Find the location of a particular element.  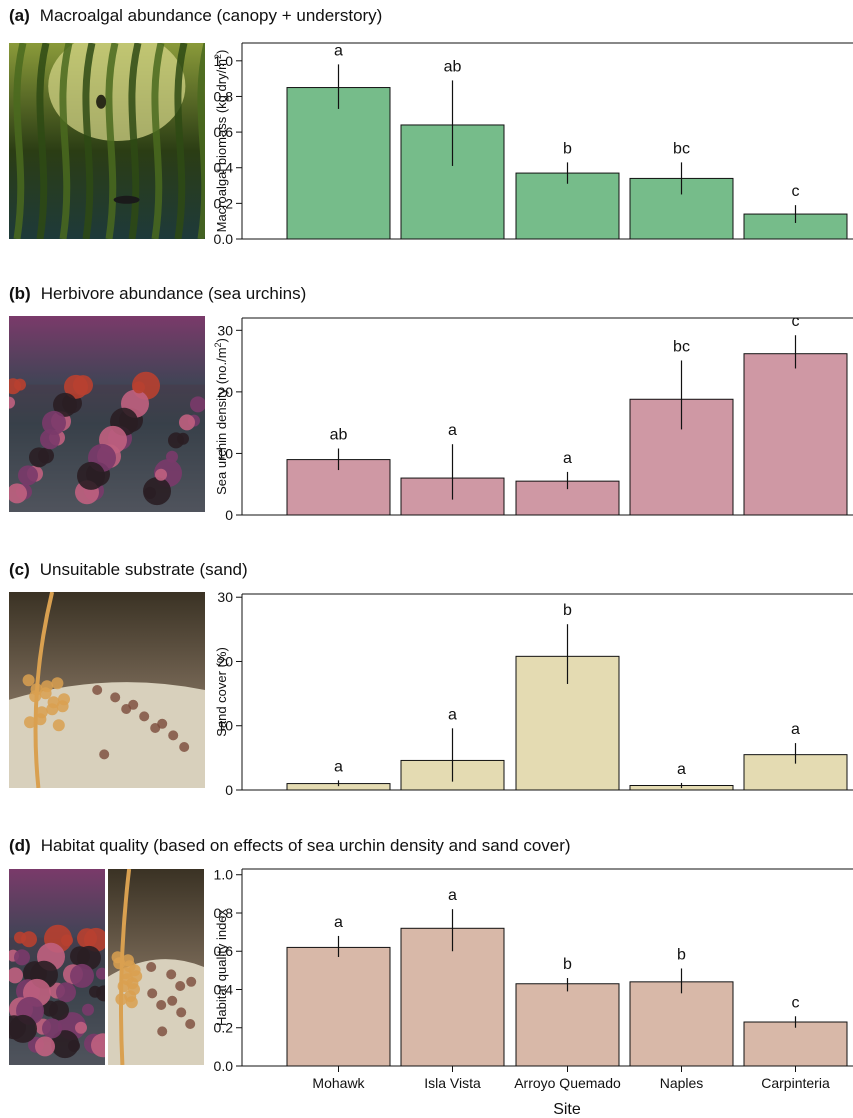

x-axis-label: Site is located at coordinates (567, 1109).